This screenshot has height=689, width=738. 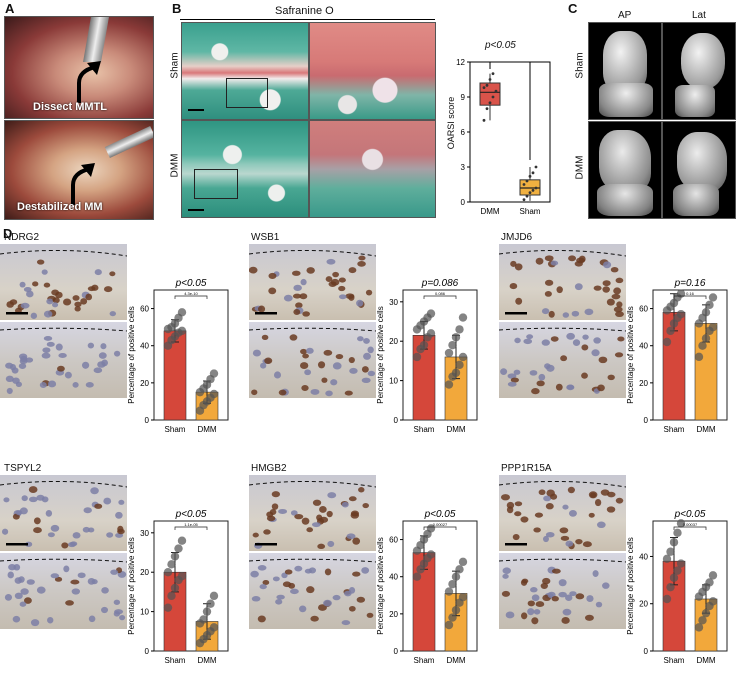 I want to click on ihc-image-sham, so click(x=63, y=282).